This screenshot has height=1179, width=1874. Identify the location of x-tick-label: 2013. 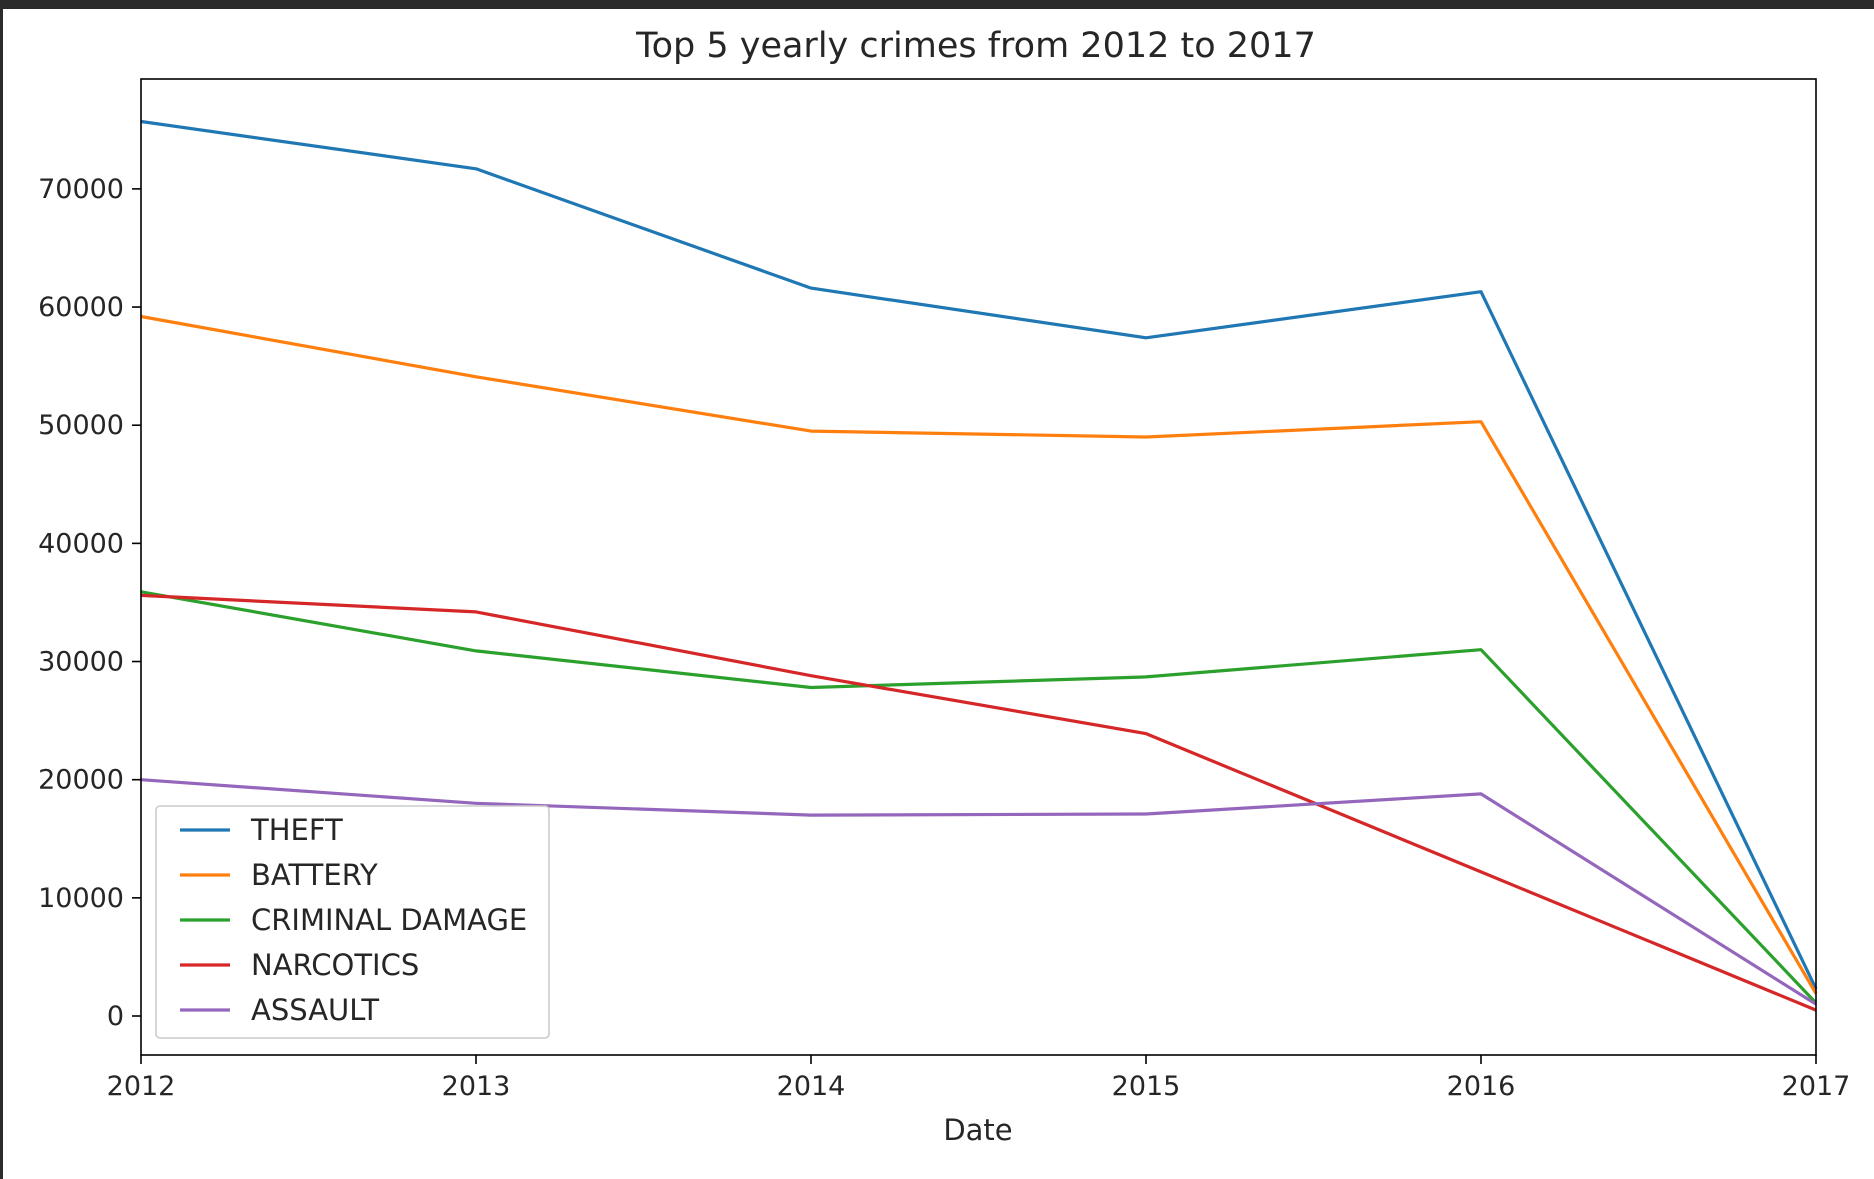
(476, 1086).